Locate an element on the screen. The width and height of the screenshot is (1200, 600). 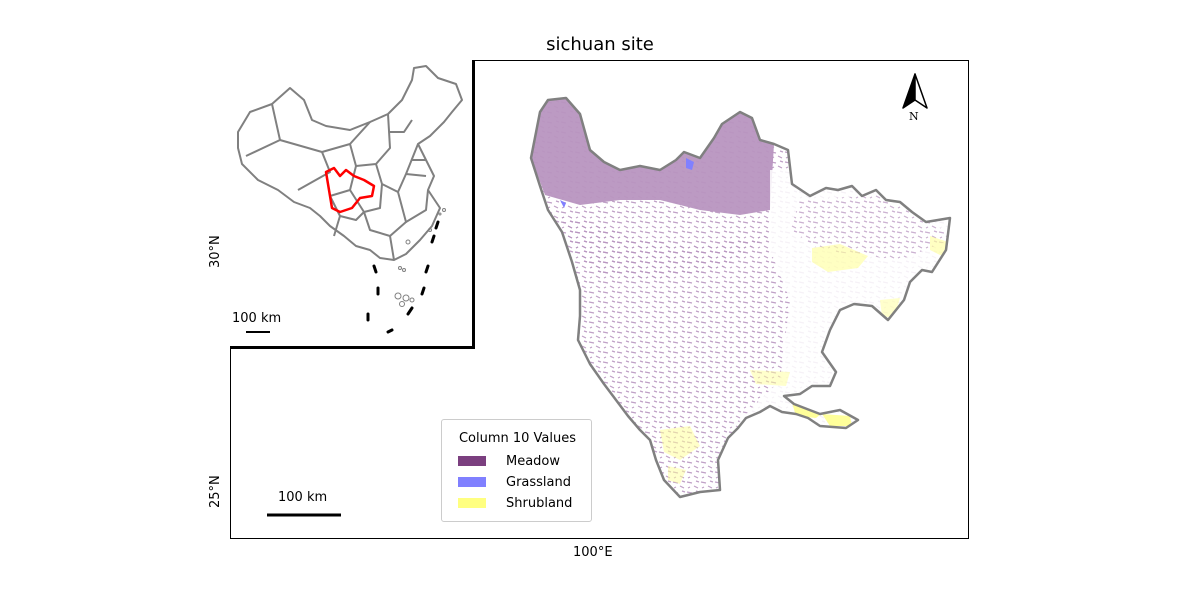
sichuan-highlight is located at coordinates (350, 190).